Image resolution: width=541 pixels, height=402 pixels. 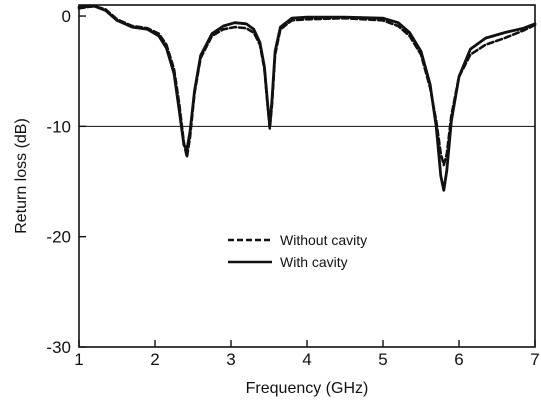 What do you see at coordinates (154, 359) in the screenshot?
I see `x-tick-label: 2` at bounding box center [154, 359].